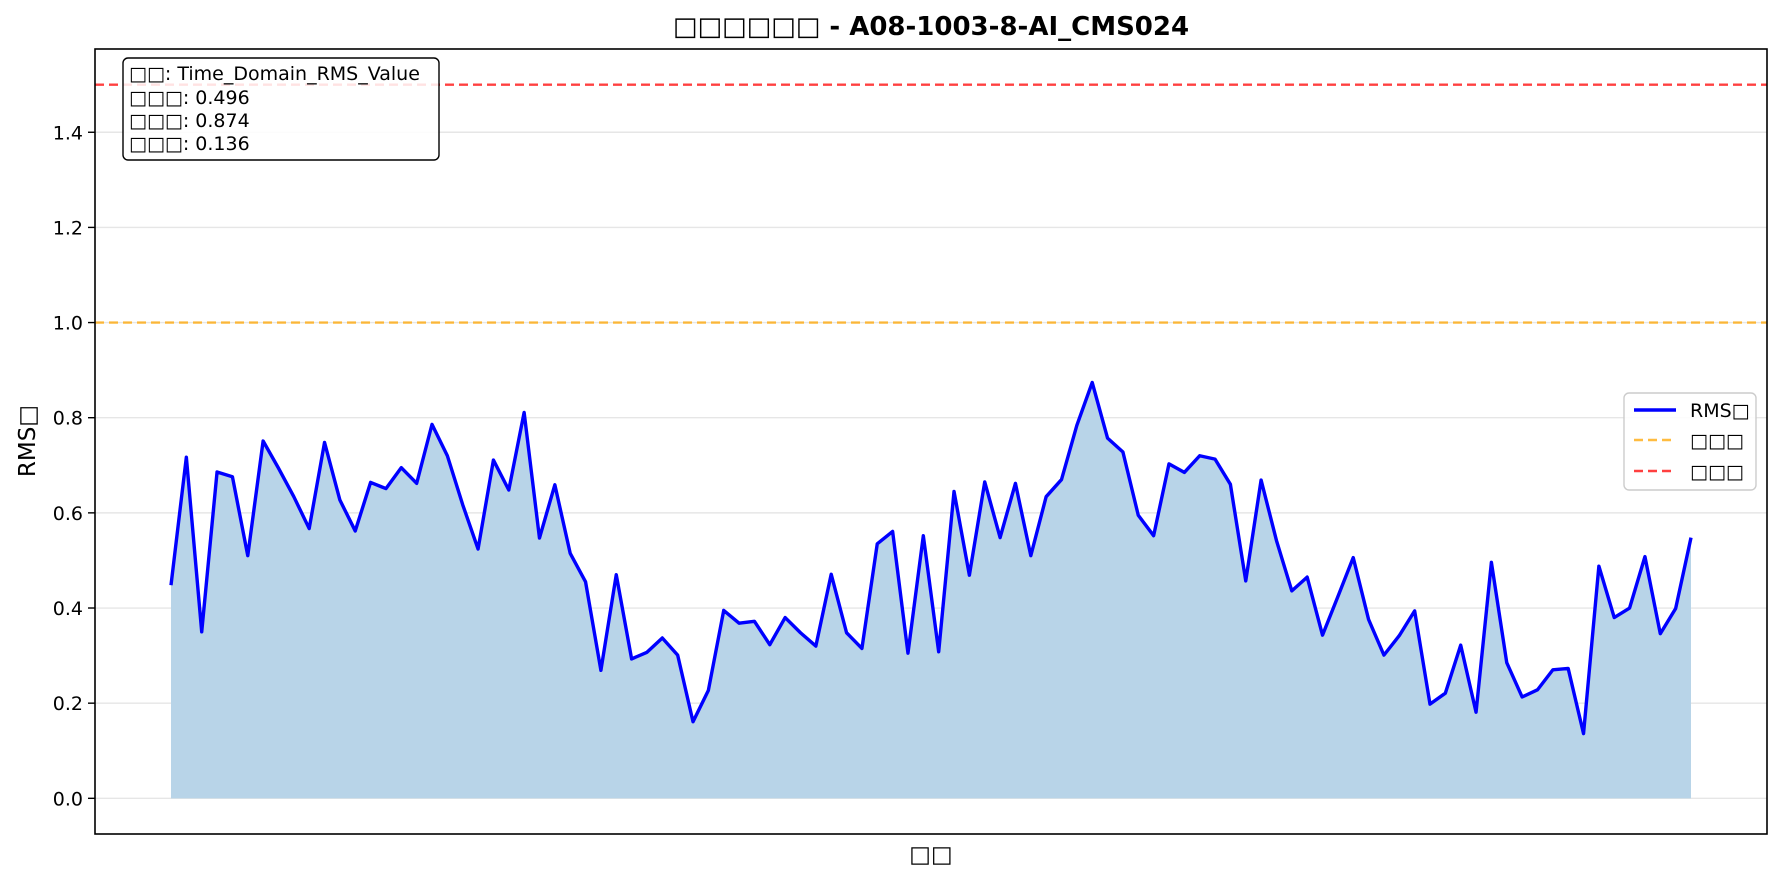 This screenshot has width=1782, height=886. I want to click on legend-label-alarm: □□□, so click(1717, 472).